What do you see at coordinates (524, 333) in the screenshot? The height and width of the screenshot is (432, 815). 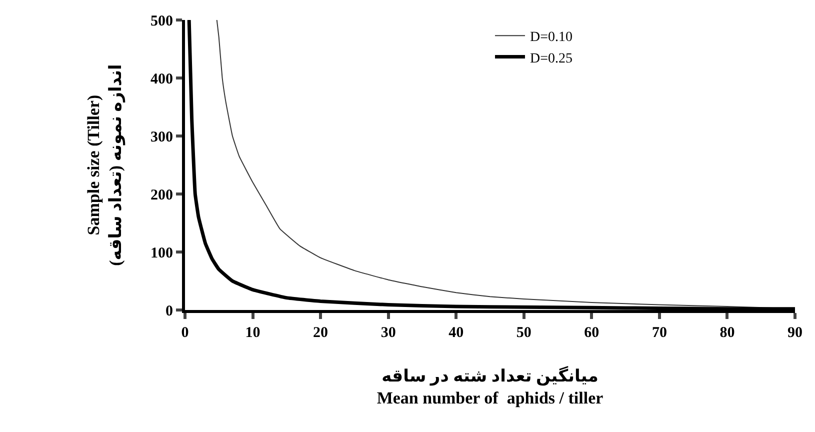 I see `x-tick-label: 50` at bounding box center [524, 333].